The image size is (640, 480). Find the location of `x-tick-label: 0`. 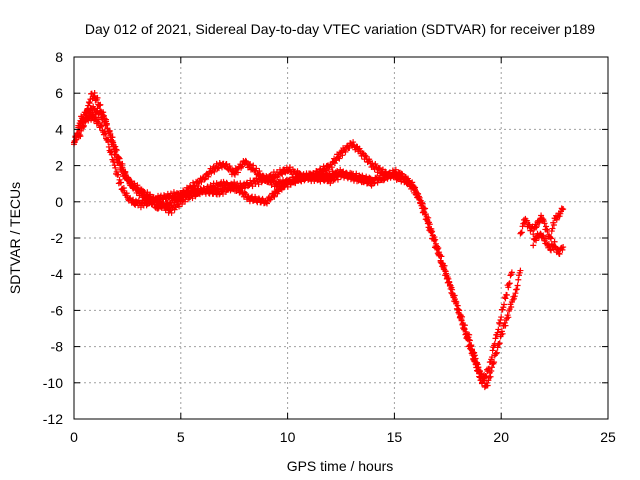

x-tick-label: 0 is located at coordinates (74, 437).